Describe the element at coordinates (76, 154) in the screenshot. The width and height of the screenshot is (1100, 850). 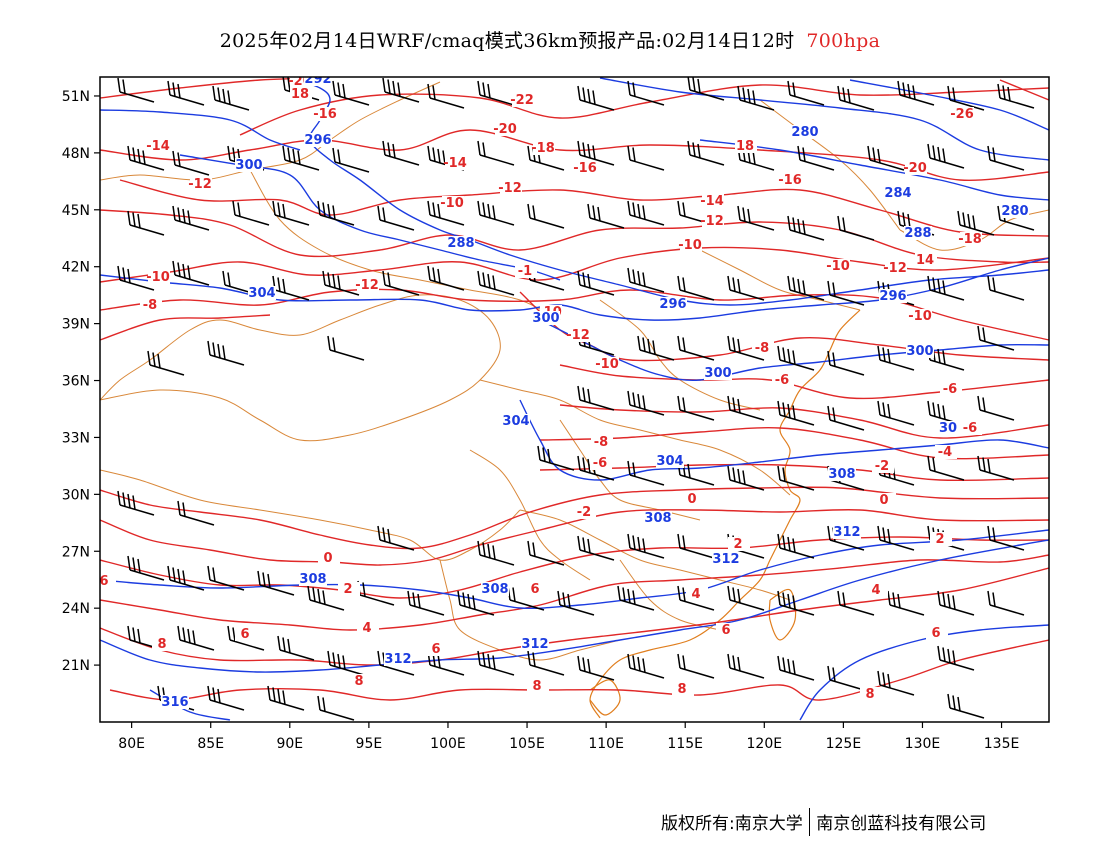
I see `y-tick-label: 48N` at that location.